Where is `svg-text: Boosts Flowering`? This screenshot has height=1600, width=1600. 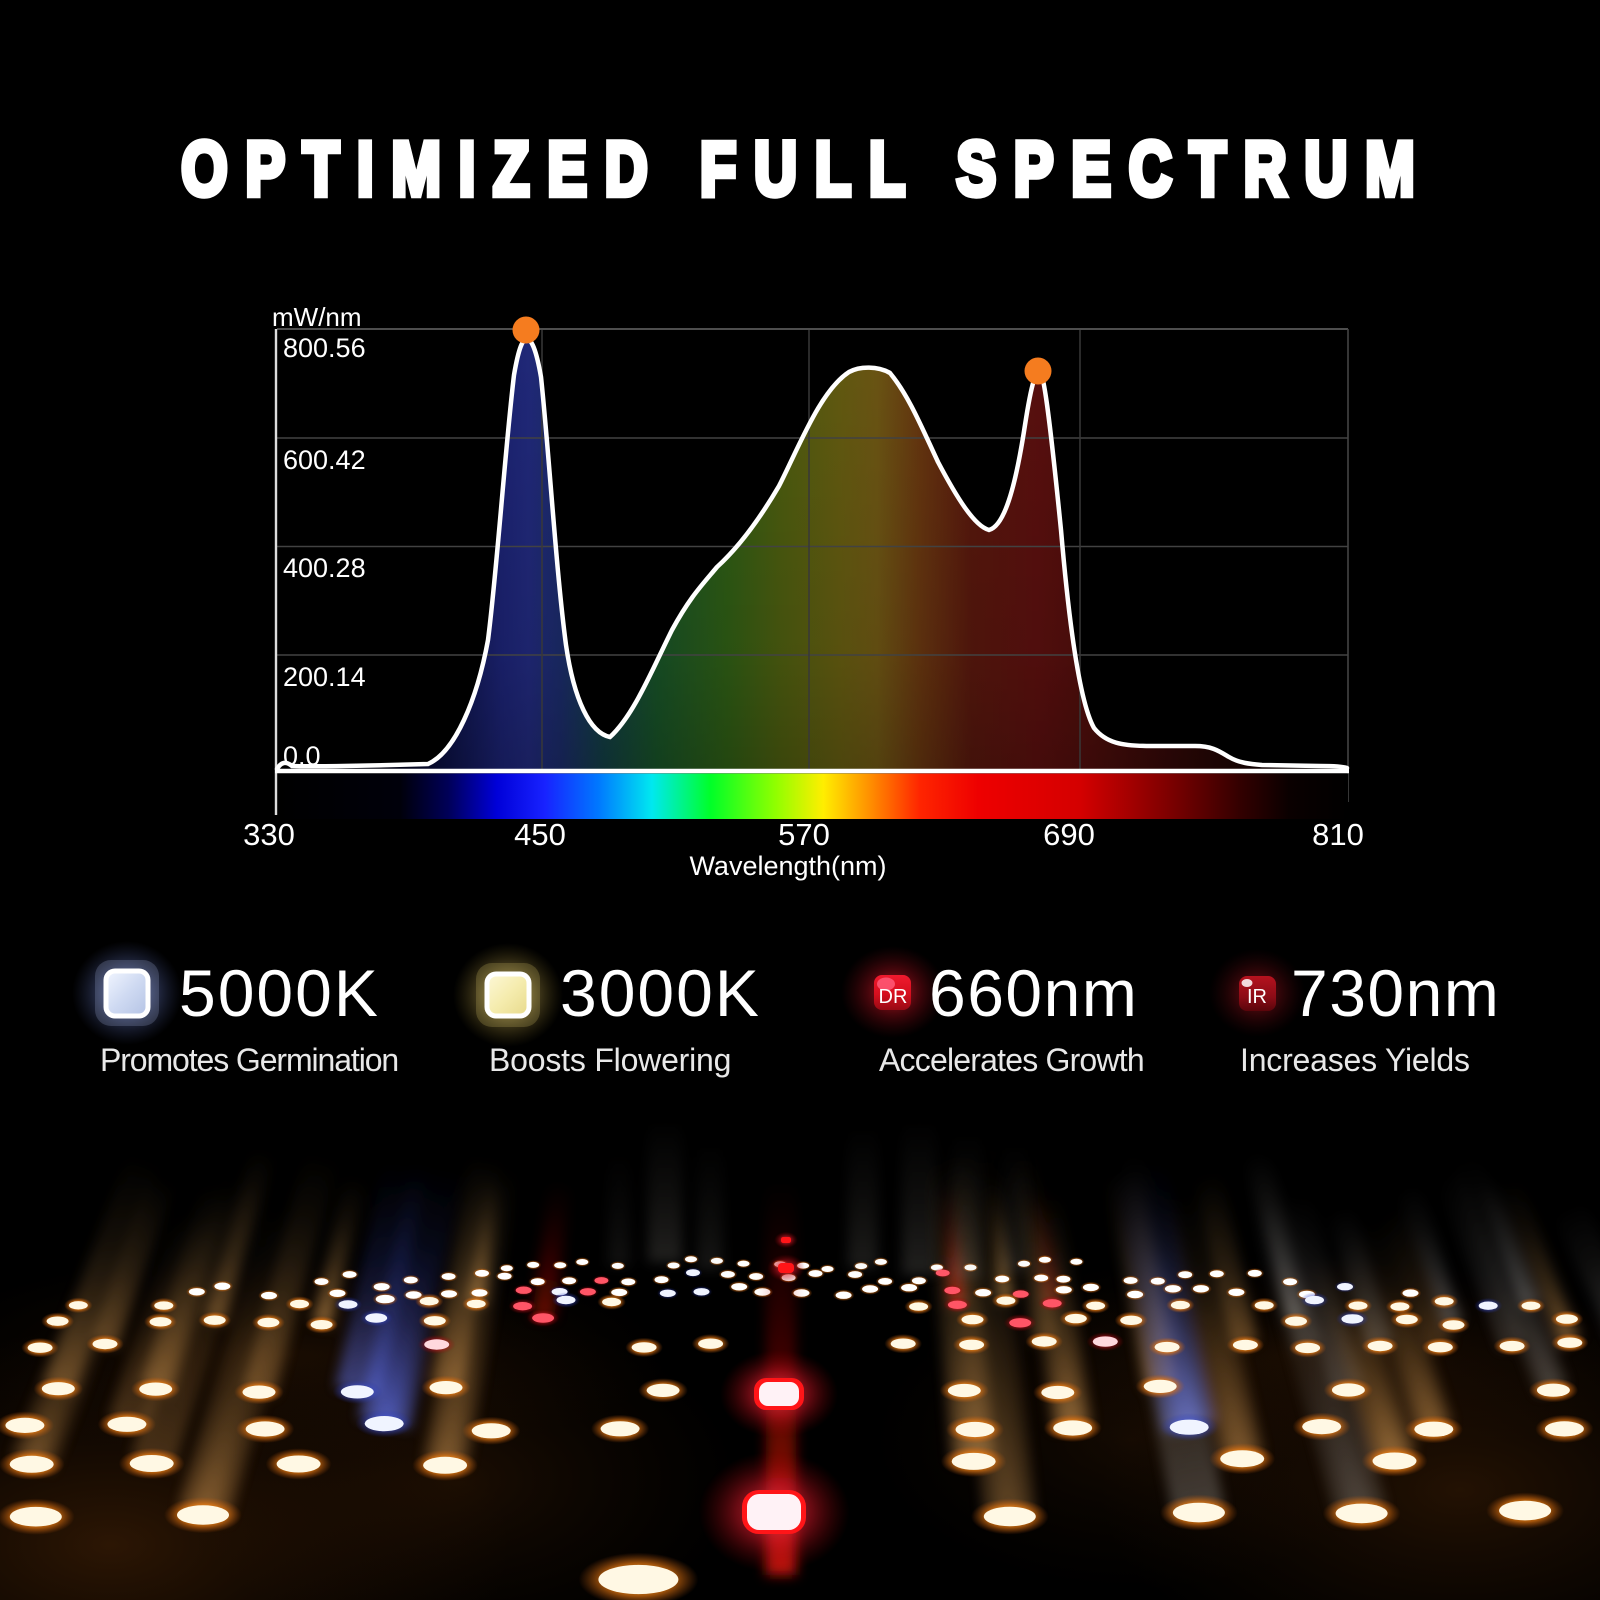 svg-text: Boosts Flowering is located at coordinates (610, 1060).